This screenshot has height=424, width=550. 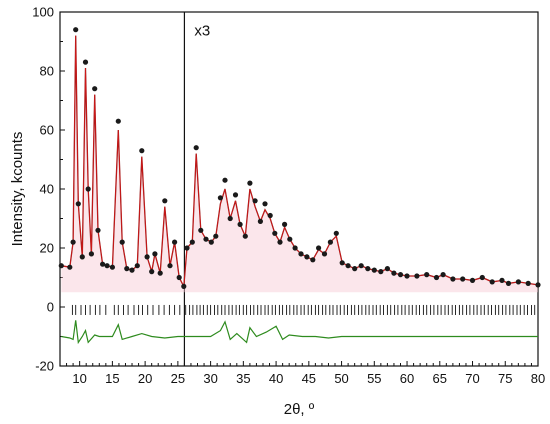 What do you see at coordinates (112, 378) in the screenshot?
I see `x-tick-label: 15` at bounding box center [112, 378].